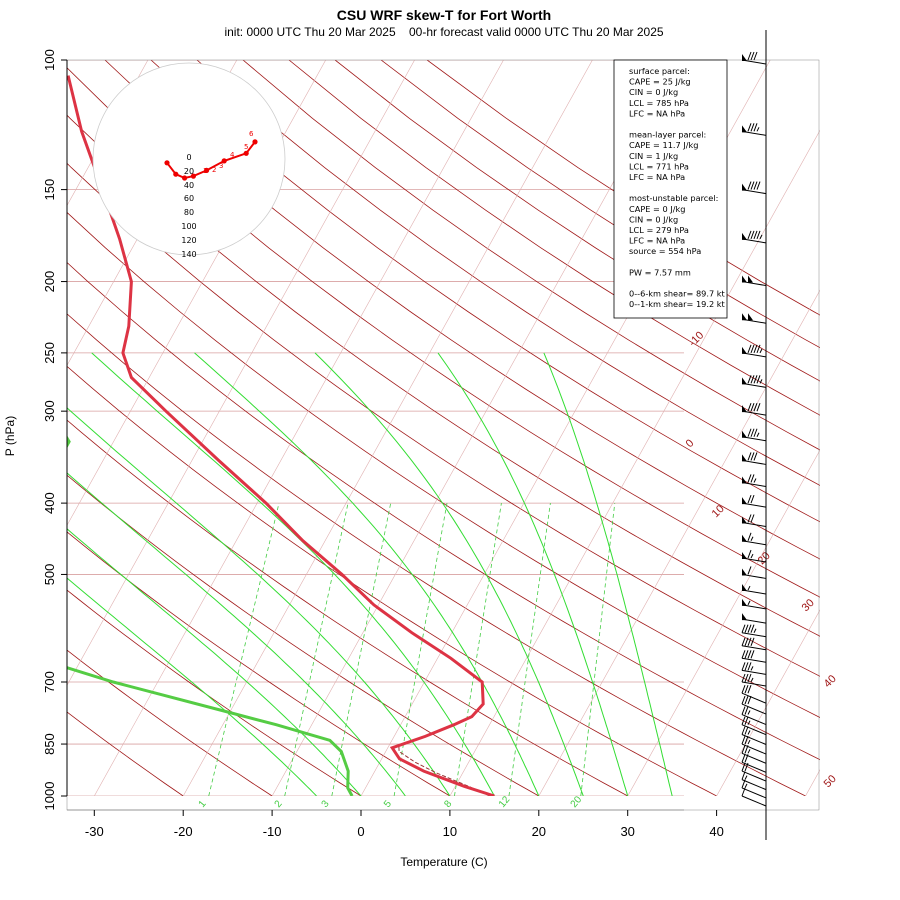 The image size is (900, 900). Describe the element at coordinates (49, 60) in the screenshot. I see `y-tick-label: 100` at that location.